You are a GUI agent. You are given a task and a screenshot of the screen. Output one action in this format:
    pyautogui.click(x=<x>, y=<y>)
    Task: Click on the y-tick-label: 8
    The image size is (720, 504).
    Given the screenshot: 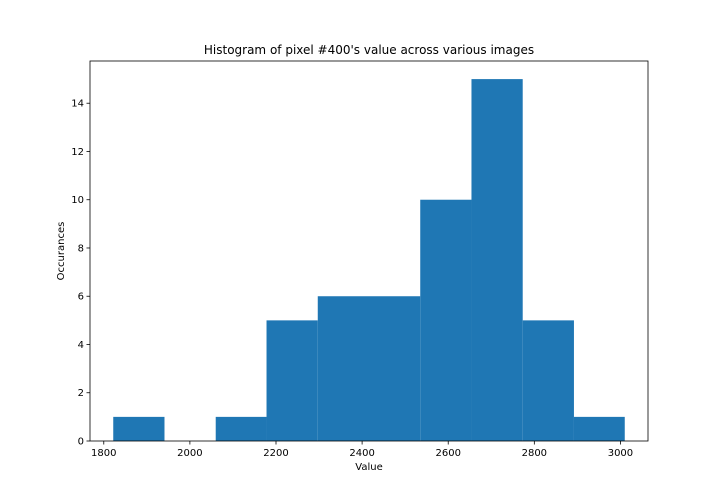 What is the action you would take?
    pyautogui.click(x=81, y=248)
    